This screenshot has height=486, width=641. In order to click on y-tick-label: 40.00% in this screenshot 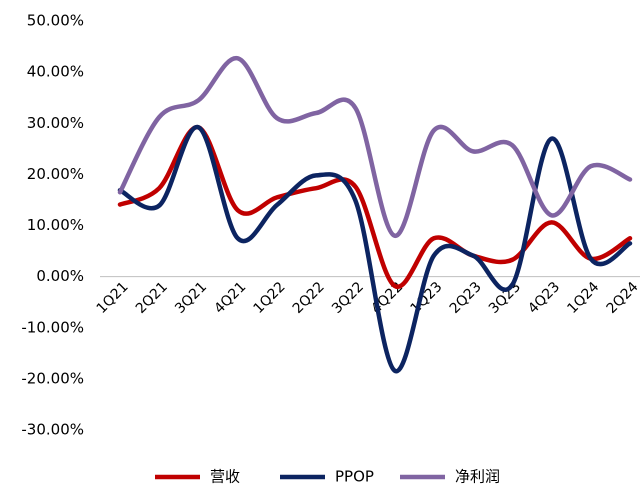, I will do `click(55, 72)`.